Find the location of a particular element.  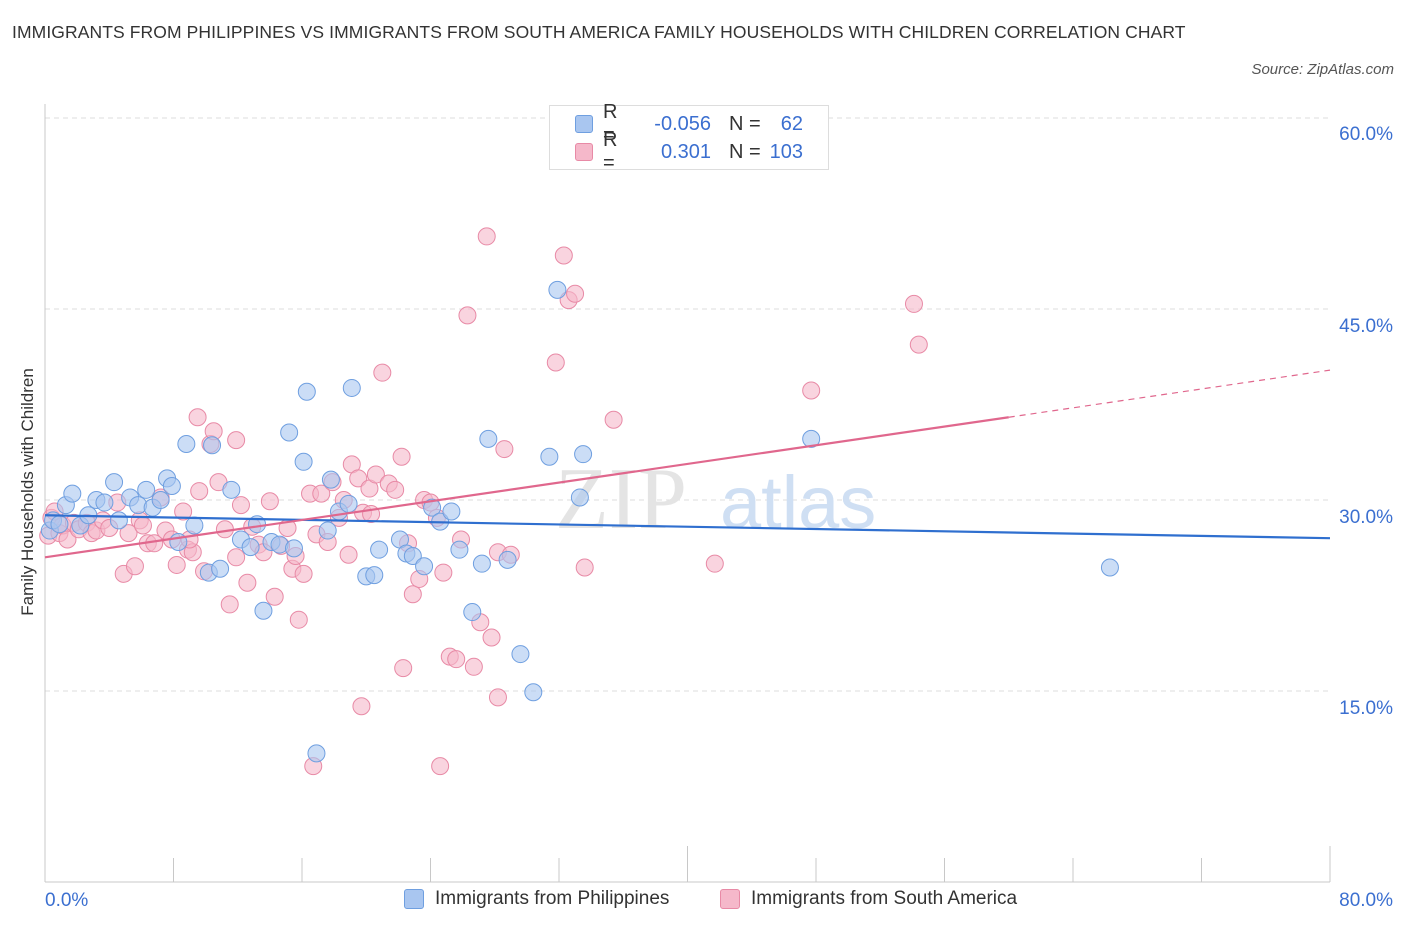

correlation-legend: R = -0.056 N = 62 R = 0.301 N = 103 is located at coordinates (689, 137).